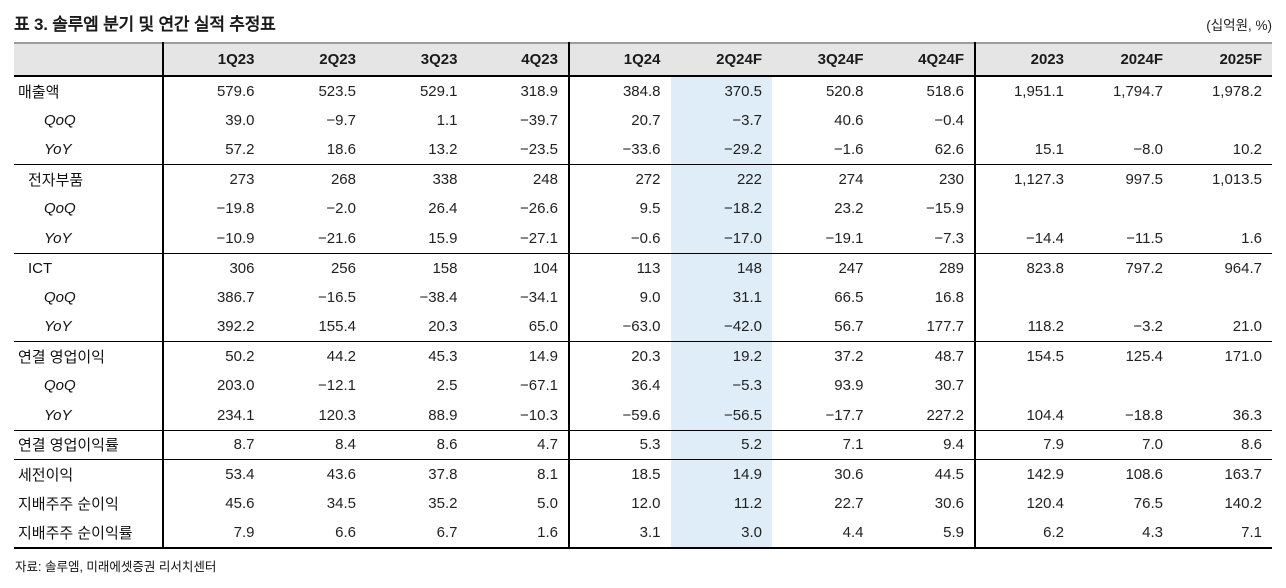 This screenshot has height=588, width=1286. What do you see at coordinates (518, 386) in the screenshot?
I see `cell: −67.1` at bounding box center [518, 386].